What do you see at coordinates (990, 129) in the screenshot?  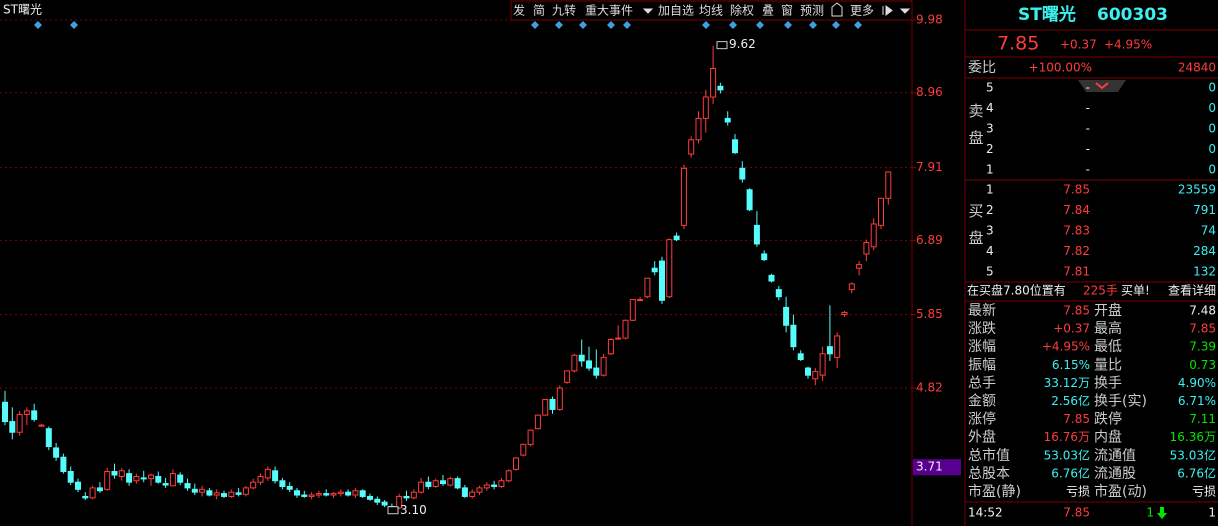 I see `ask-level: 3` at bounding box center [990, 129].